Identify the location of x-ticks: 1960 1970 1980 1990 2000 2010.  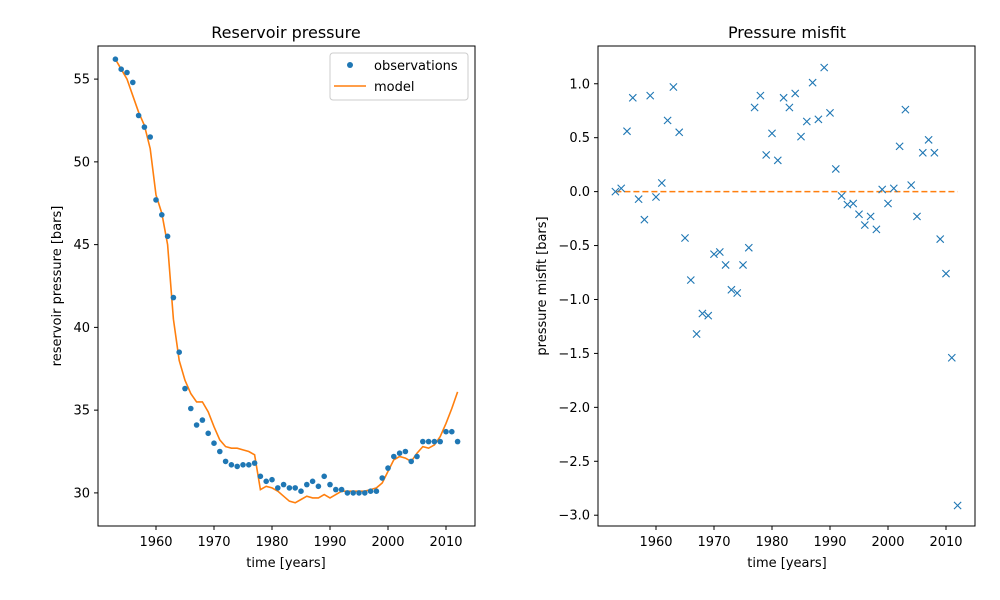
(801, 538).